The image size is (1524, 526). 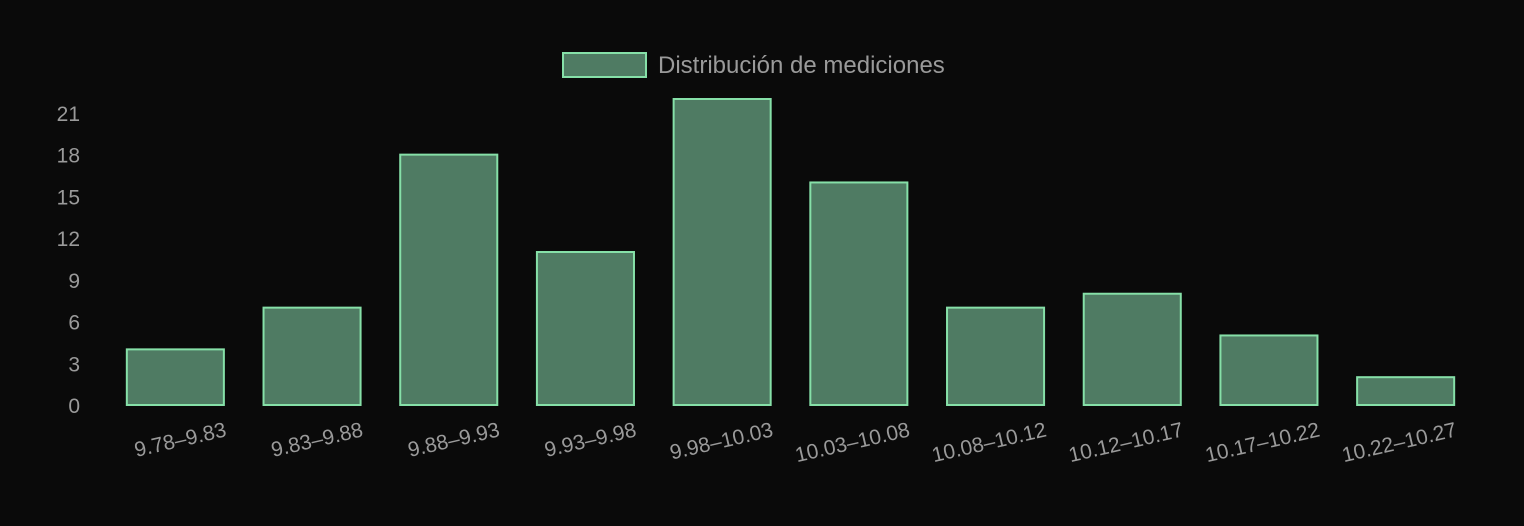 I want to click on legend: Distribución de mediciones, so click(x=753, y=65).